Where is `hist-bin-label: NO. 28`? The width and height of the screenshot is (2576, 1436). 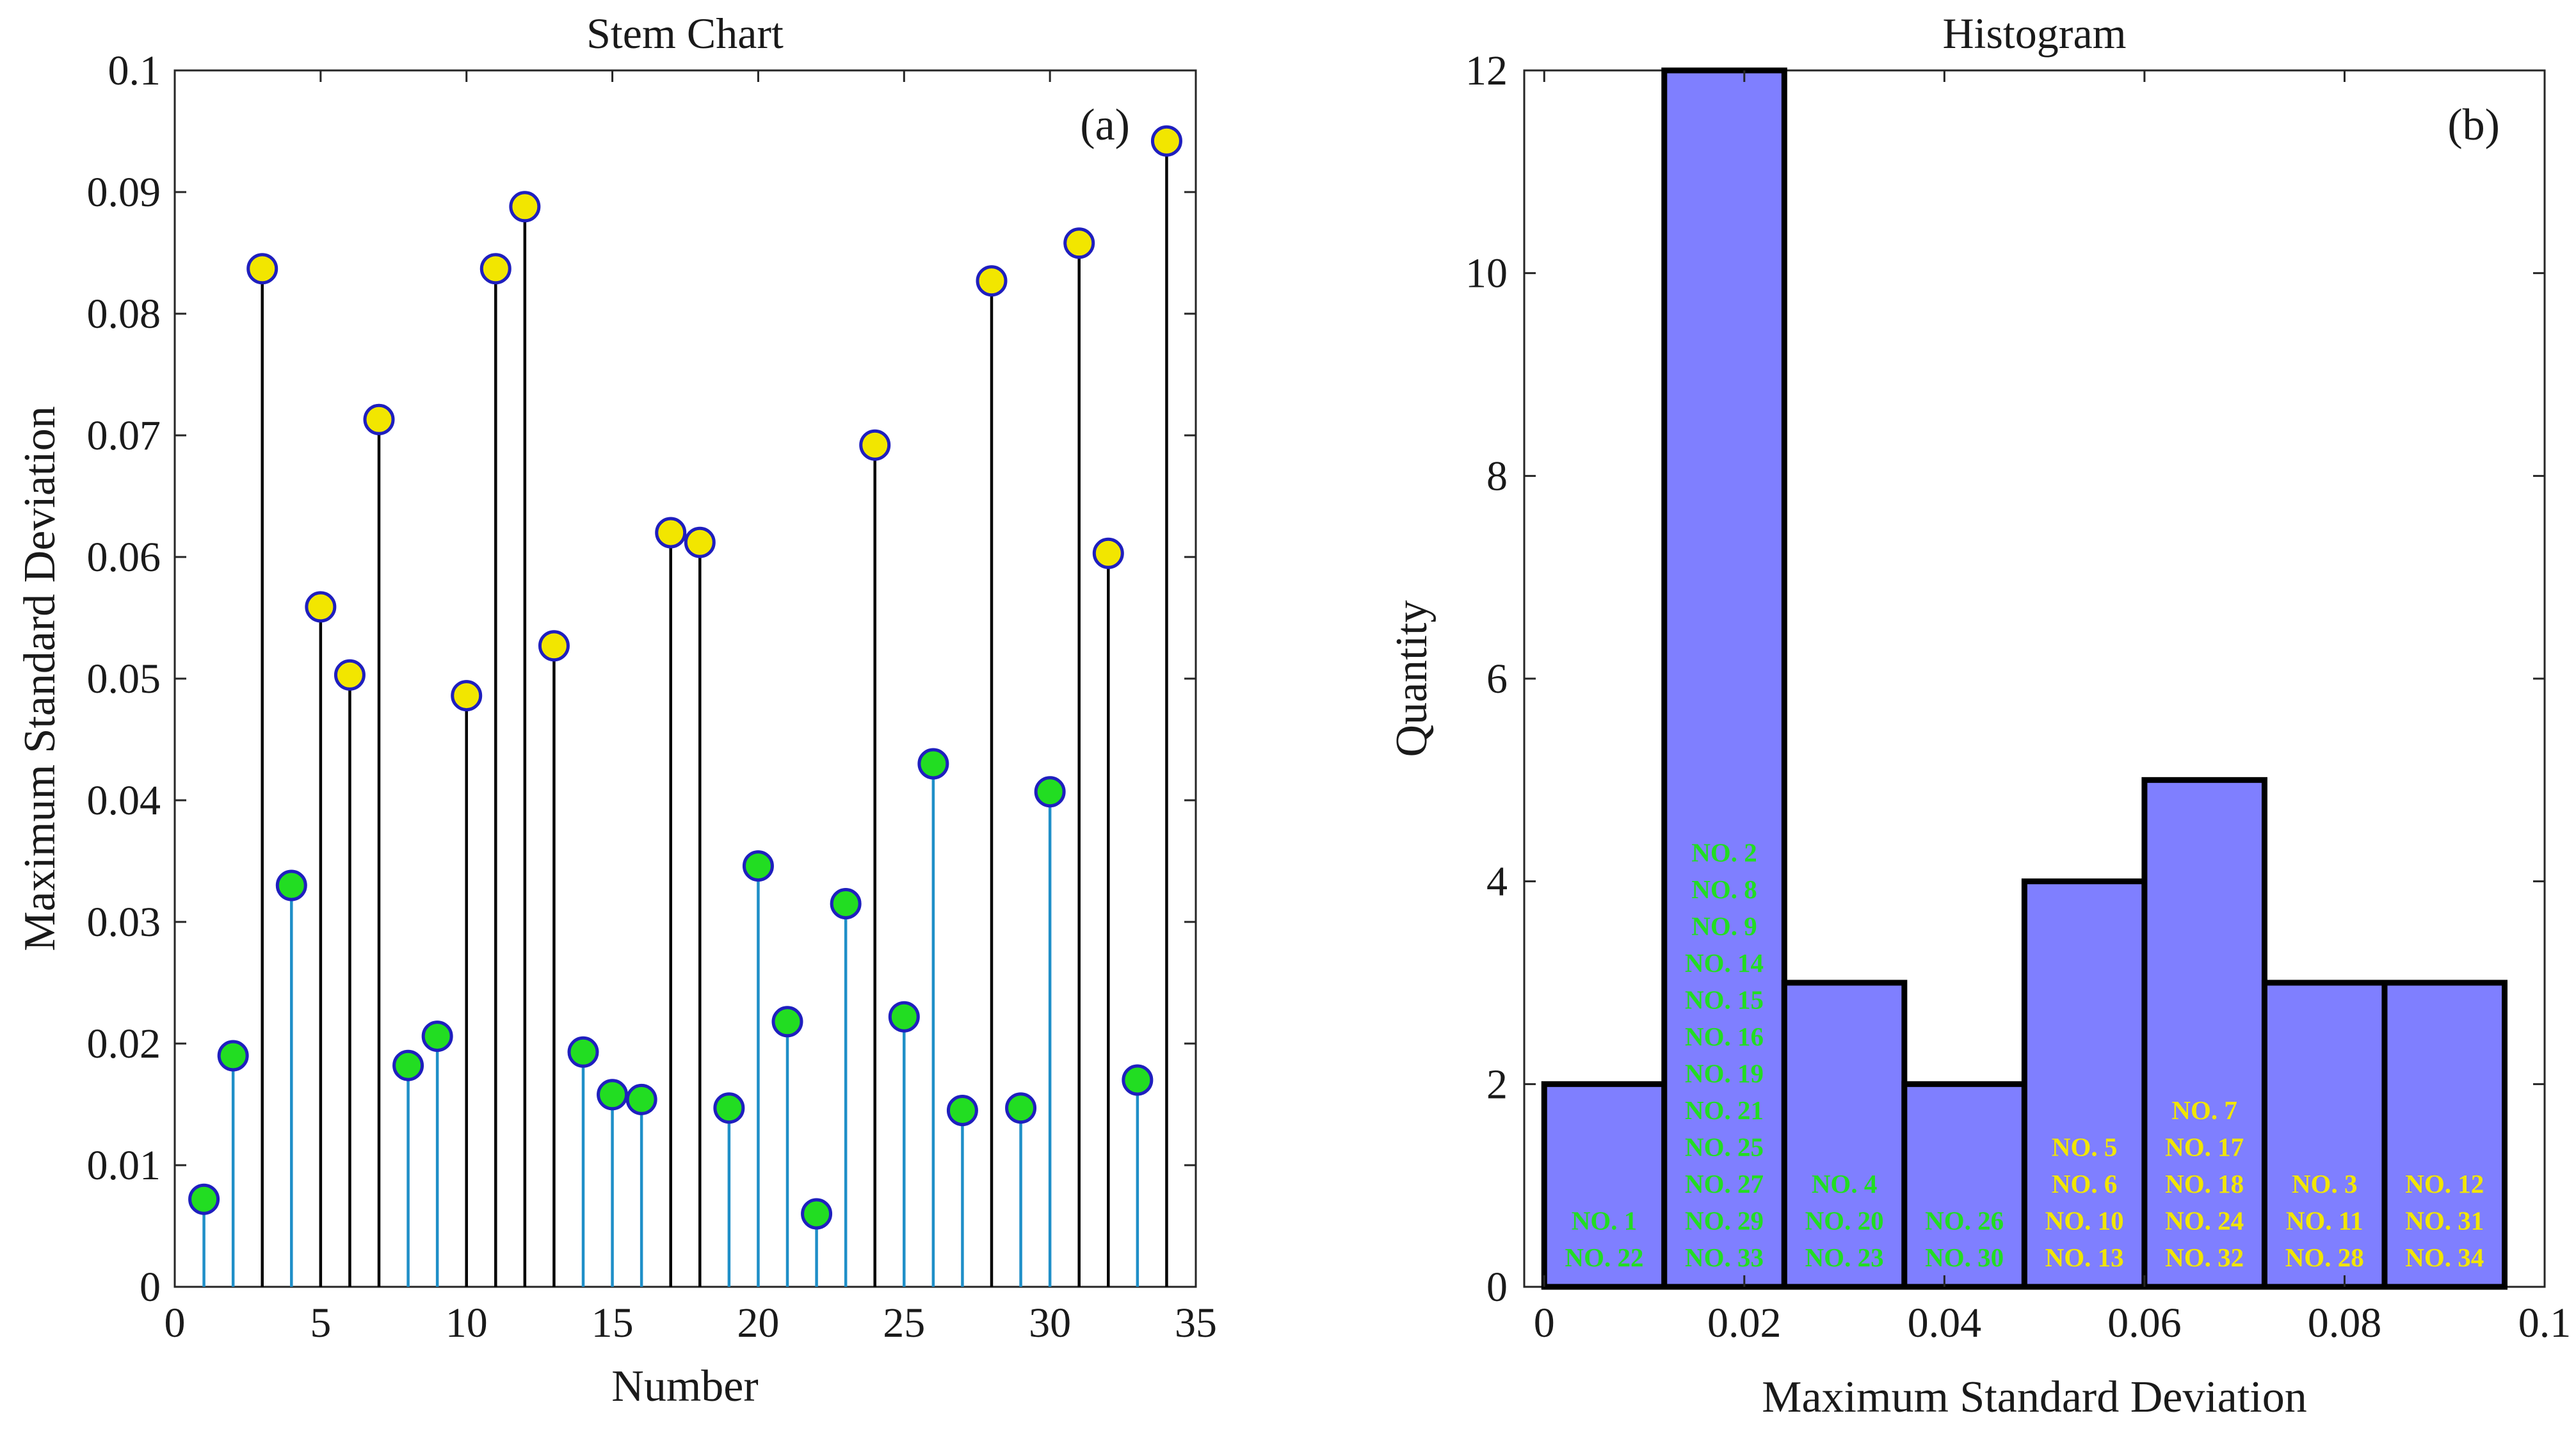
hist-bin-label: NO. 28 is located at coordinates (2324, 1257).